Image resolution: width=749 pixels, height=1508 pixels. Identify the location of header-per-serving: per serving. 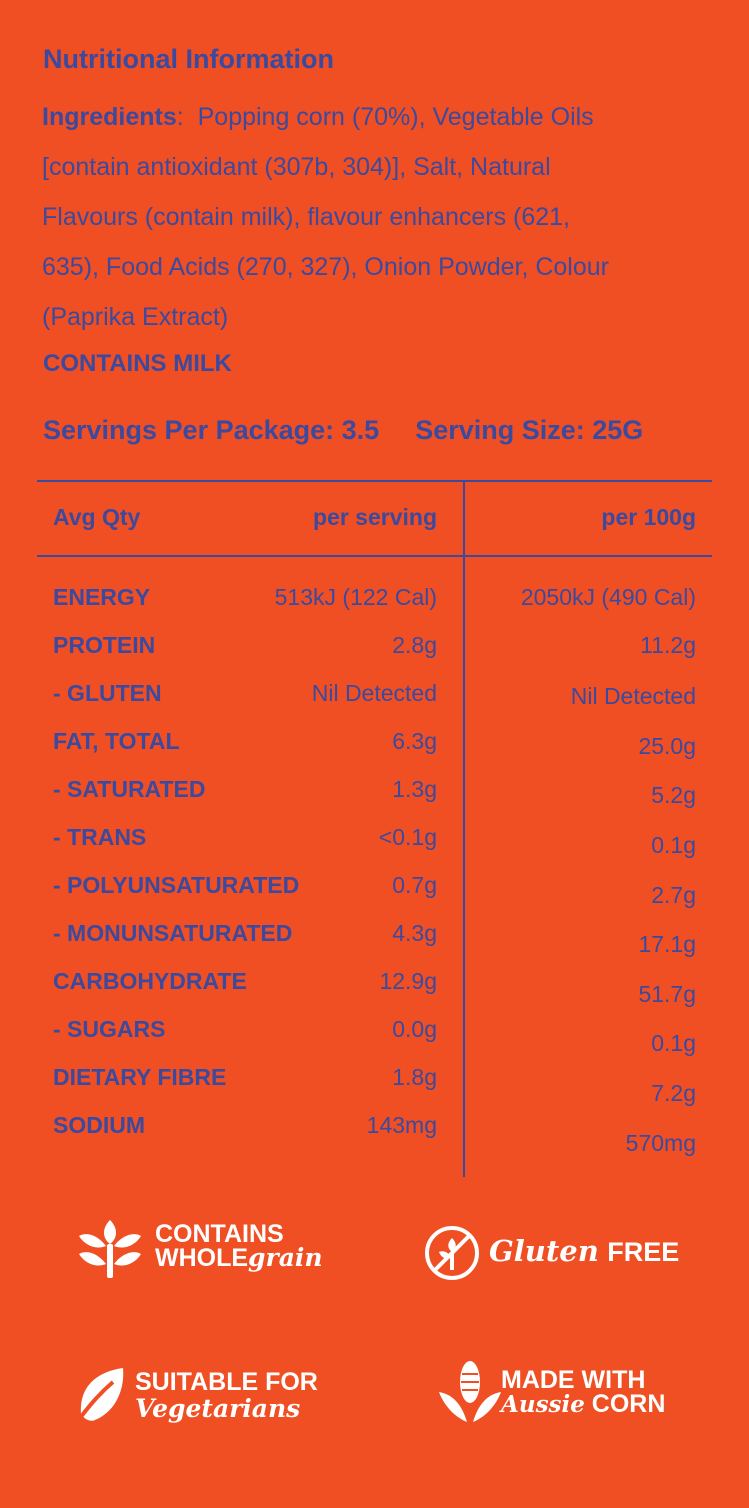
(375, 517).